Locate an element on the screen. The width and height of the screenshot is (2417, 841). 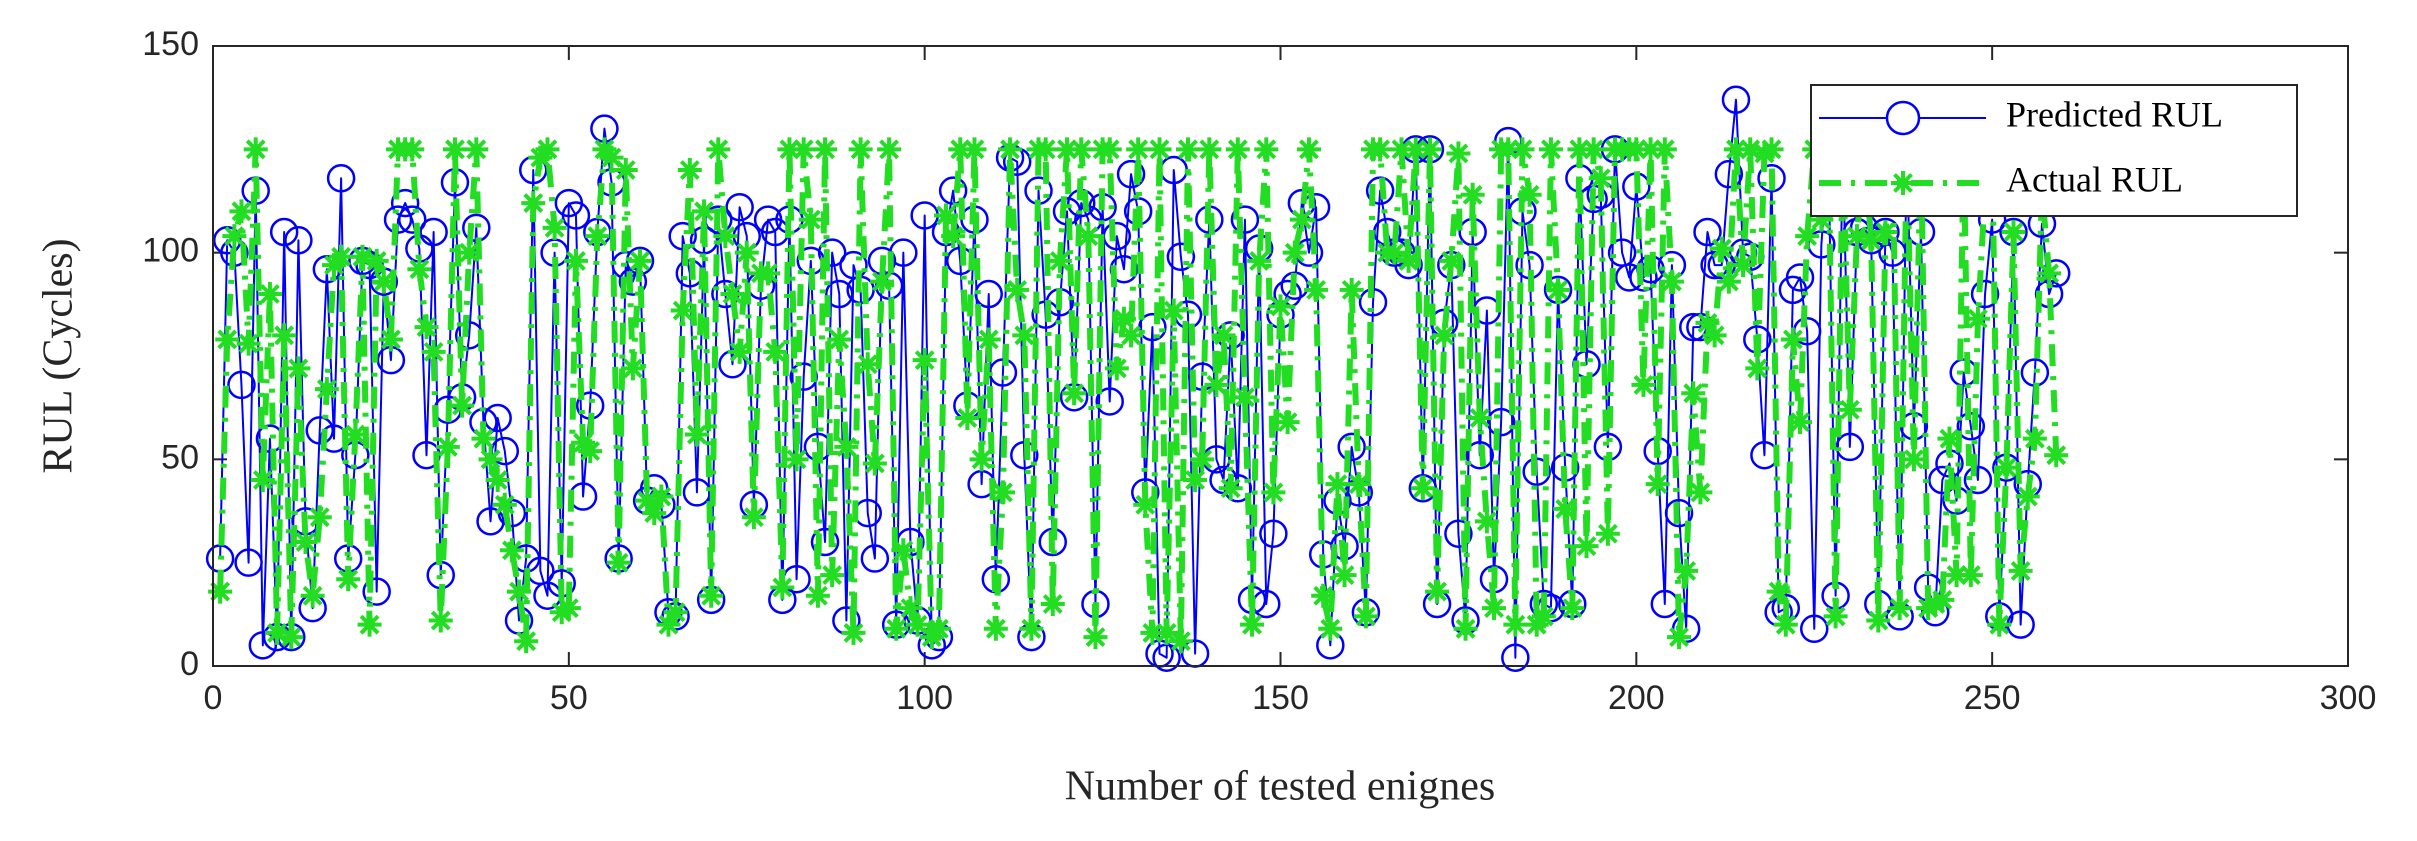
x-tick-label: 250 is located at coordinates (1992, 698).